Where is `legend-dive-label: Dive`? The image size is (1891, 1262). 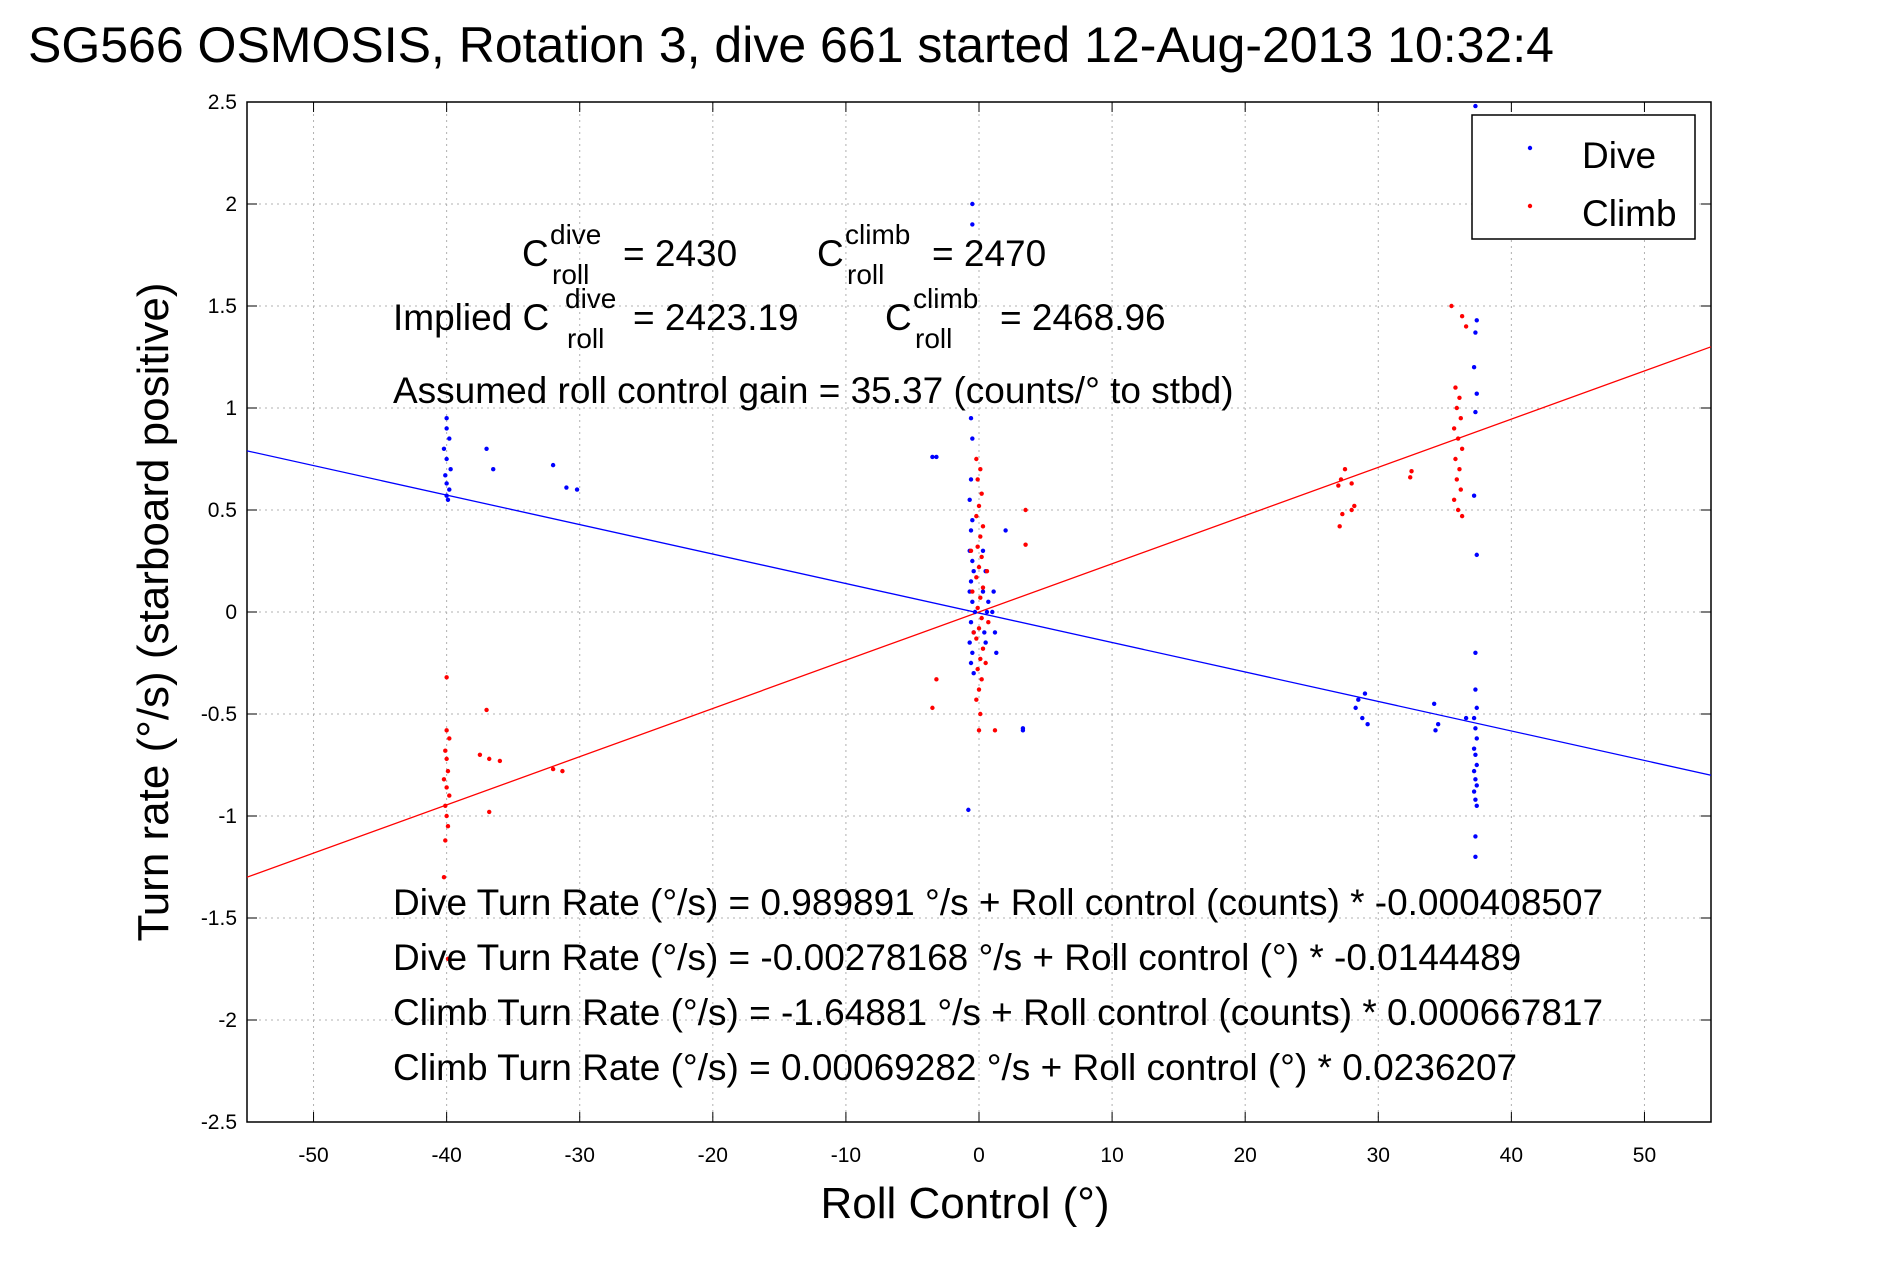 legend-dive-label: Dive is located at coordinates (1619, 155).